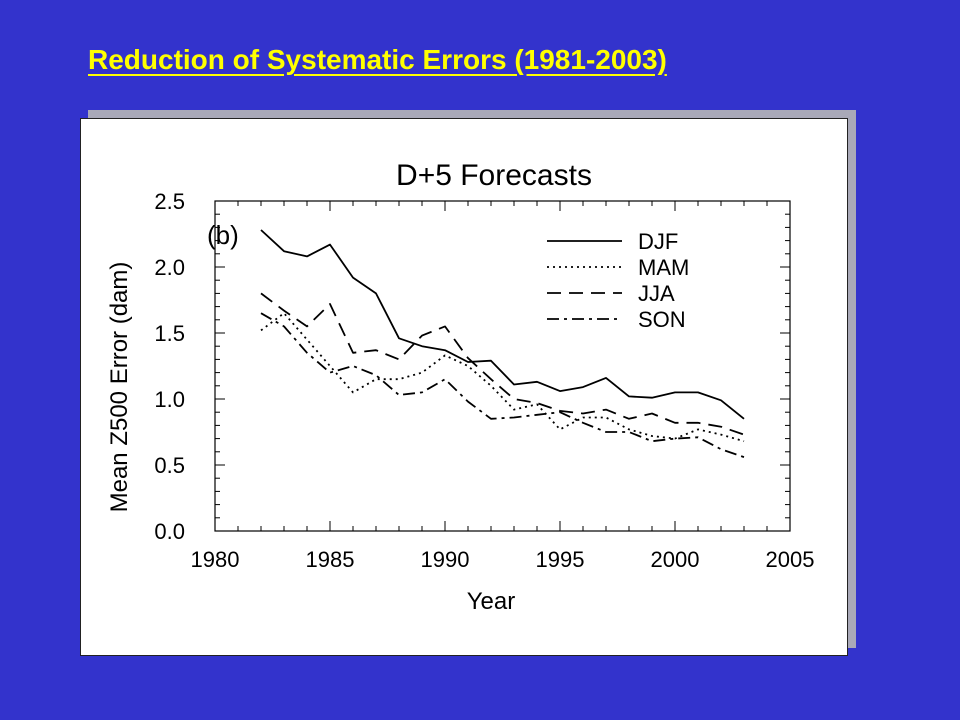 The image size is (960, 720). I want to click on x-tick-label: 1995, so click(560, 559).